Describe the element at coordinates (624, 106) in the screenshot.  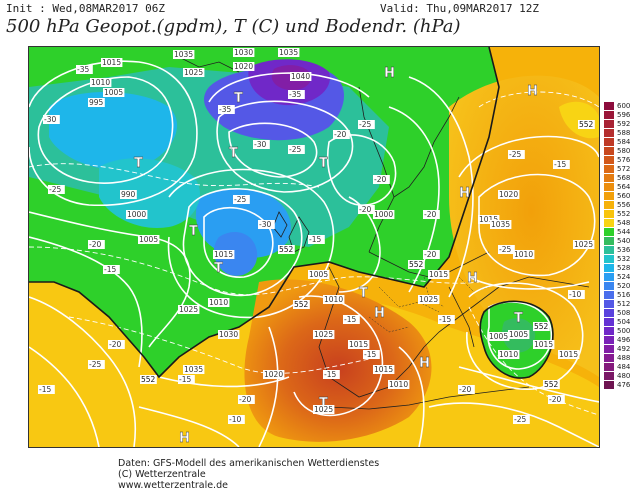
I see `legend-label: 600` at that location.